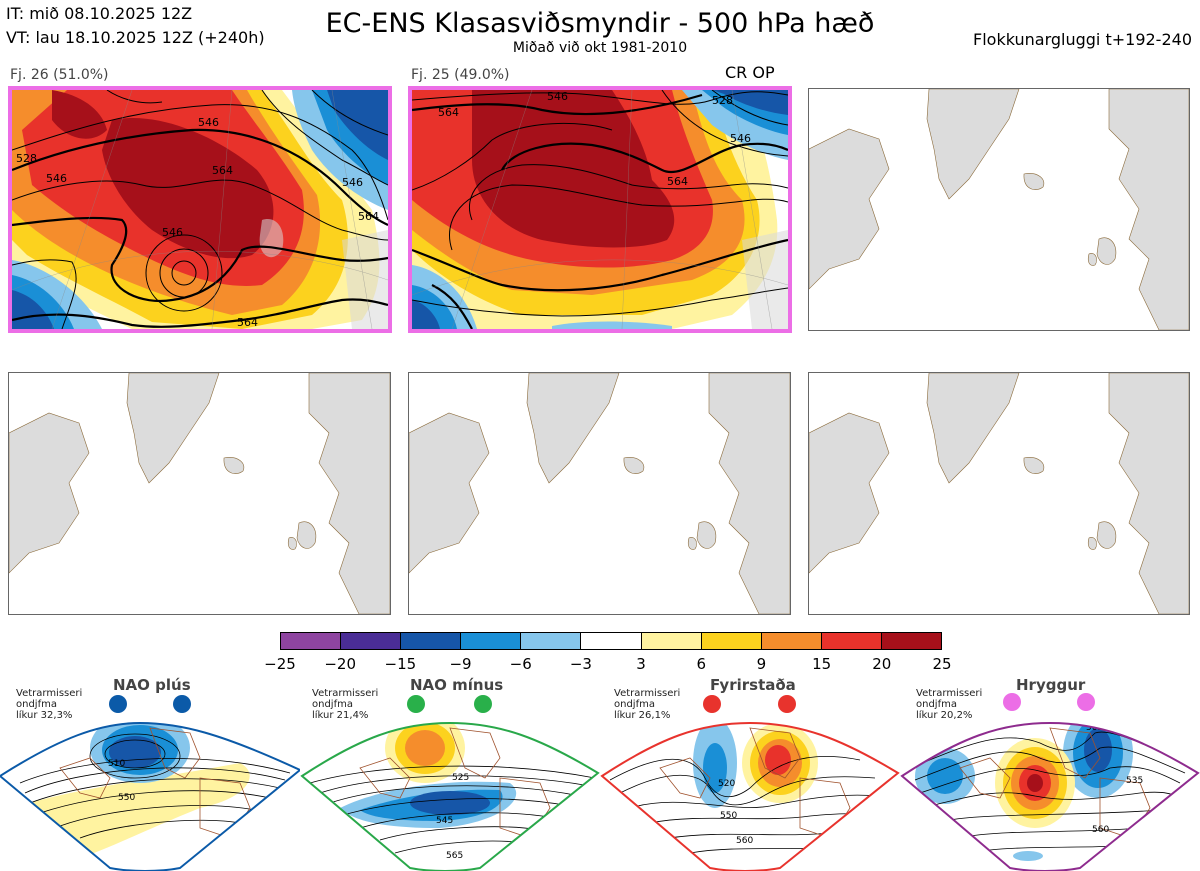 This screenshot has height=871, width=1200. Describe the element at coordinates (647, 704) in the screenshot. I see `regime-3-note: Vetrarmisseri ondjfma líkur 26,1%` at that location.